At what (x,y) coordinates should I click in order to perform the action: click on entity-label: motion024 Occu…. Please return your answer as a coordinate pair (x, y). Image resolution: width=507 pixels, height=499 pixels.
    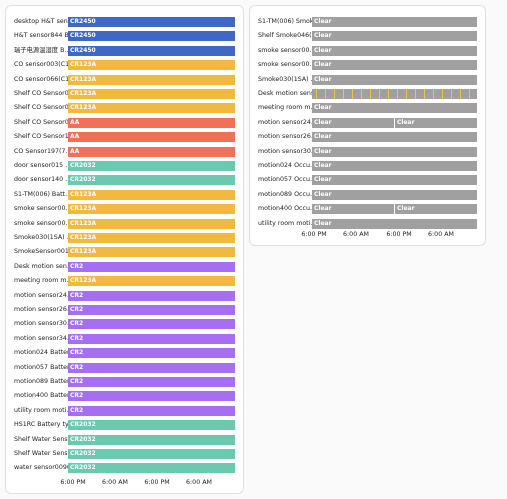
    Looking at the image, I should click on (286, 165).